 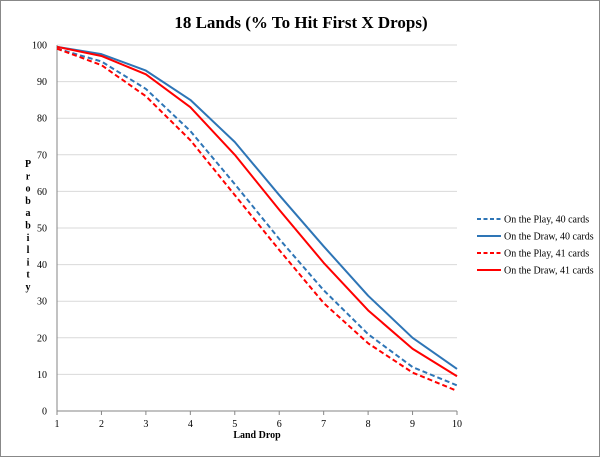 I want to click on y-tick-labels: 0 10 20 30 40 50 60 70 80 90 100, so click(x=39, y=229).